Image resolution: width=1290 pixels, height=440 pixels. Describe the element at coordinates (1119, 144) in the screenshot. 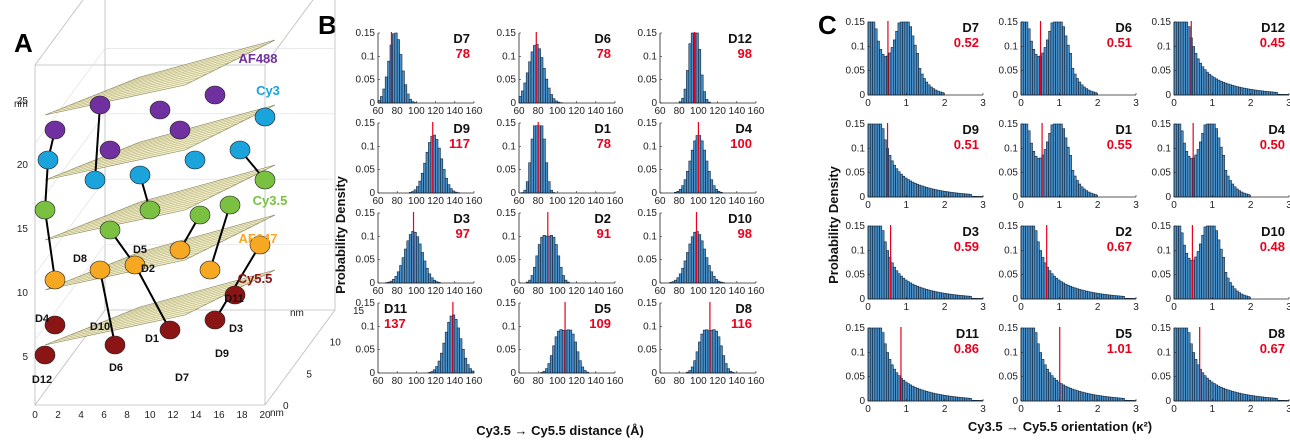

I see `subplot-value-label: 0.55` at that location.